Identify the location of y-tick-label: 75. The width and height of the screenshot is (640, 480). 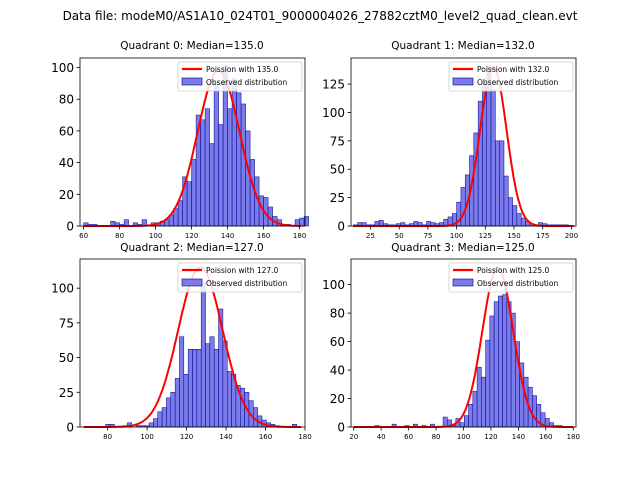
(66, 323).